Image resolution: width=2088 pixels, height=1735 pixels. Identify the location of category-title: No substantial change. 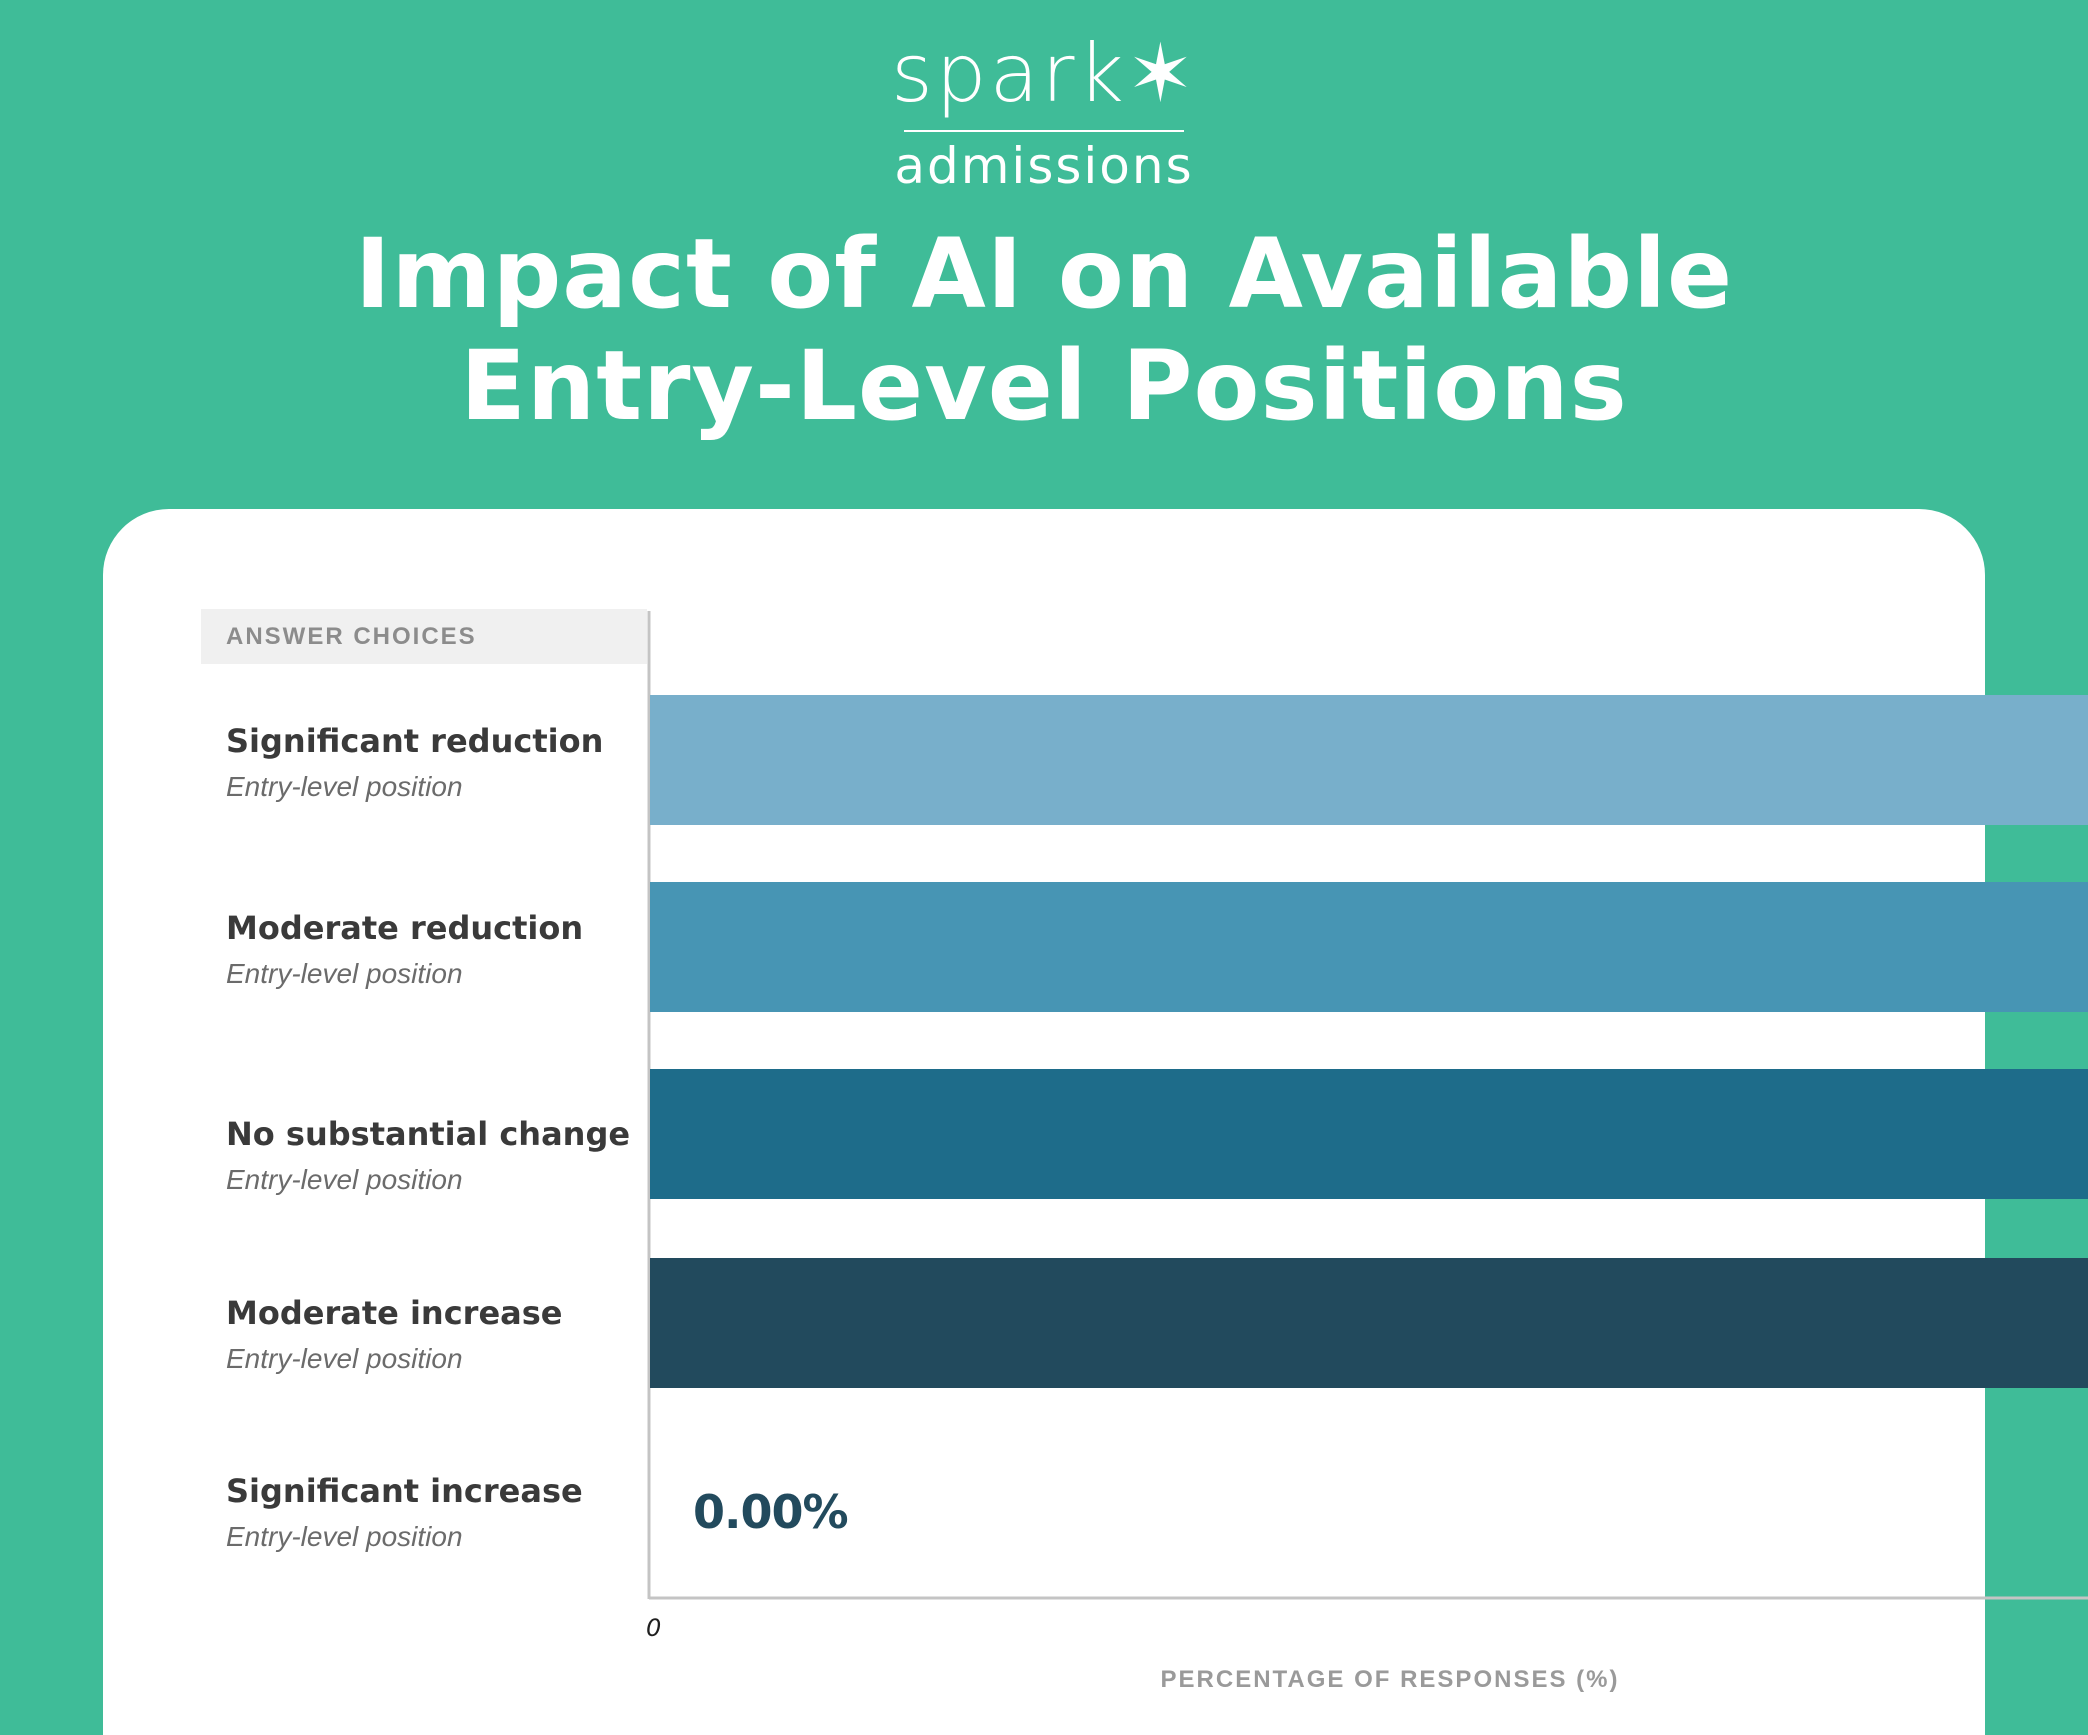
(428, 1134).